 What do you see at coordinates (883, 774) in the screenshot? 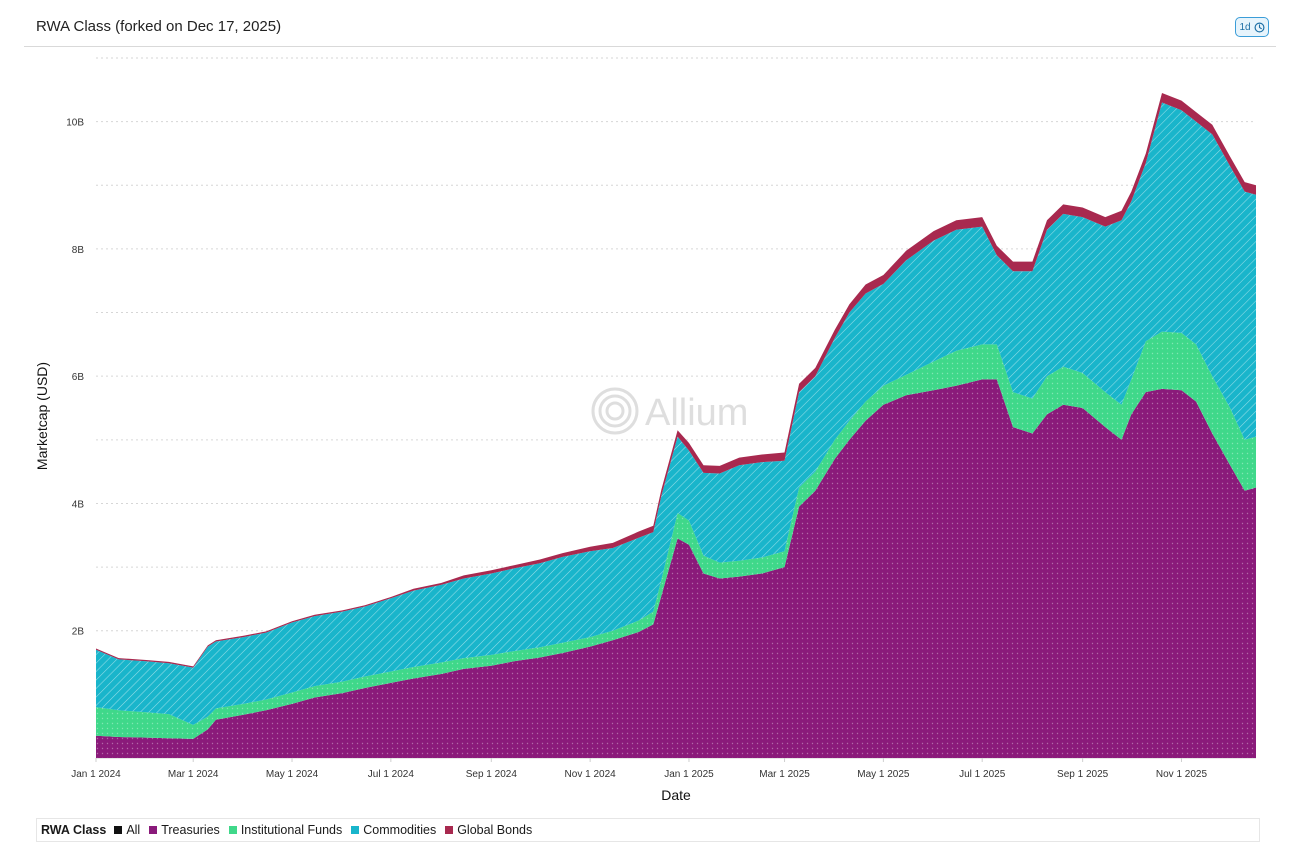
I see `x-tick-label: May 1 2025` at bounding box center [883, 774].